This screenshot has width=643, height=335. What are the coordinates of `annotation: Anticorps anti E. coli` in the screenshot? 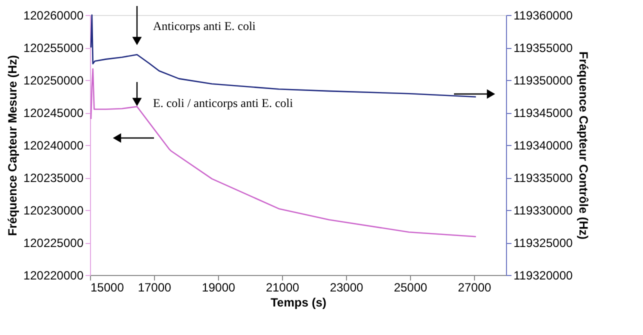 It's located at (204, 26).